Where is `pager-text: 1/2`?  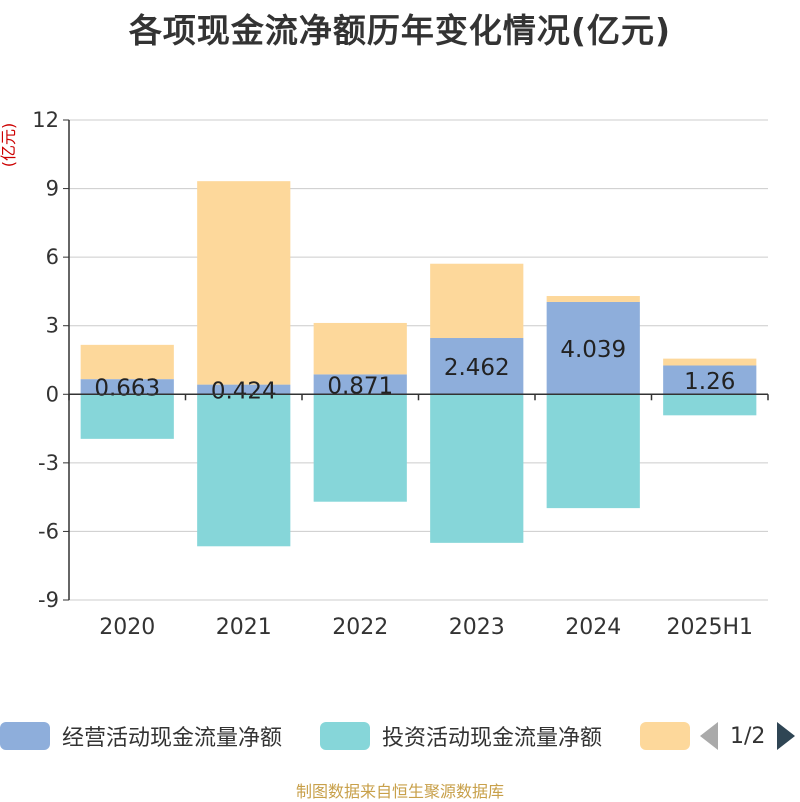
pager-text: 1/2 is located at coordinates (748, 736).